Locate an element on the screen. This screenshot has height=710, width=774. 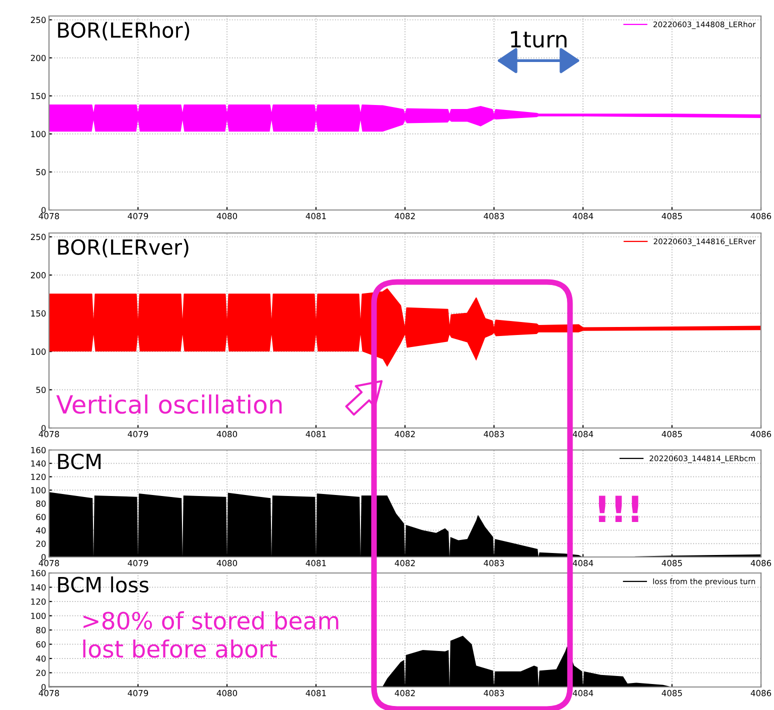
annotation: >80% of stored beam lost before abort is located at coordinates (210, 634).